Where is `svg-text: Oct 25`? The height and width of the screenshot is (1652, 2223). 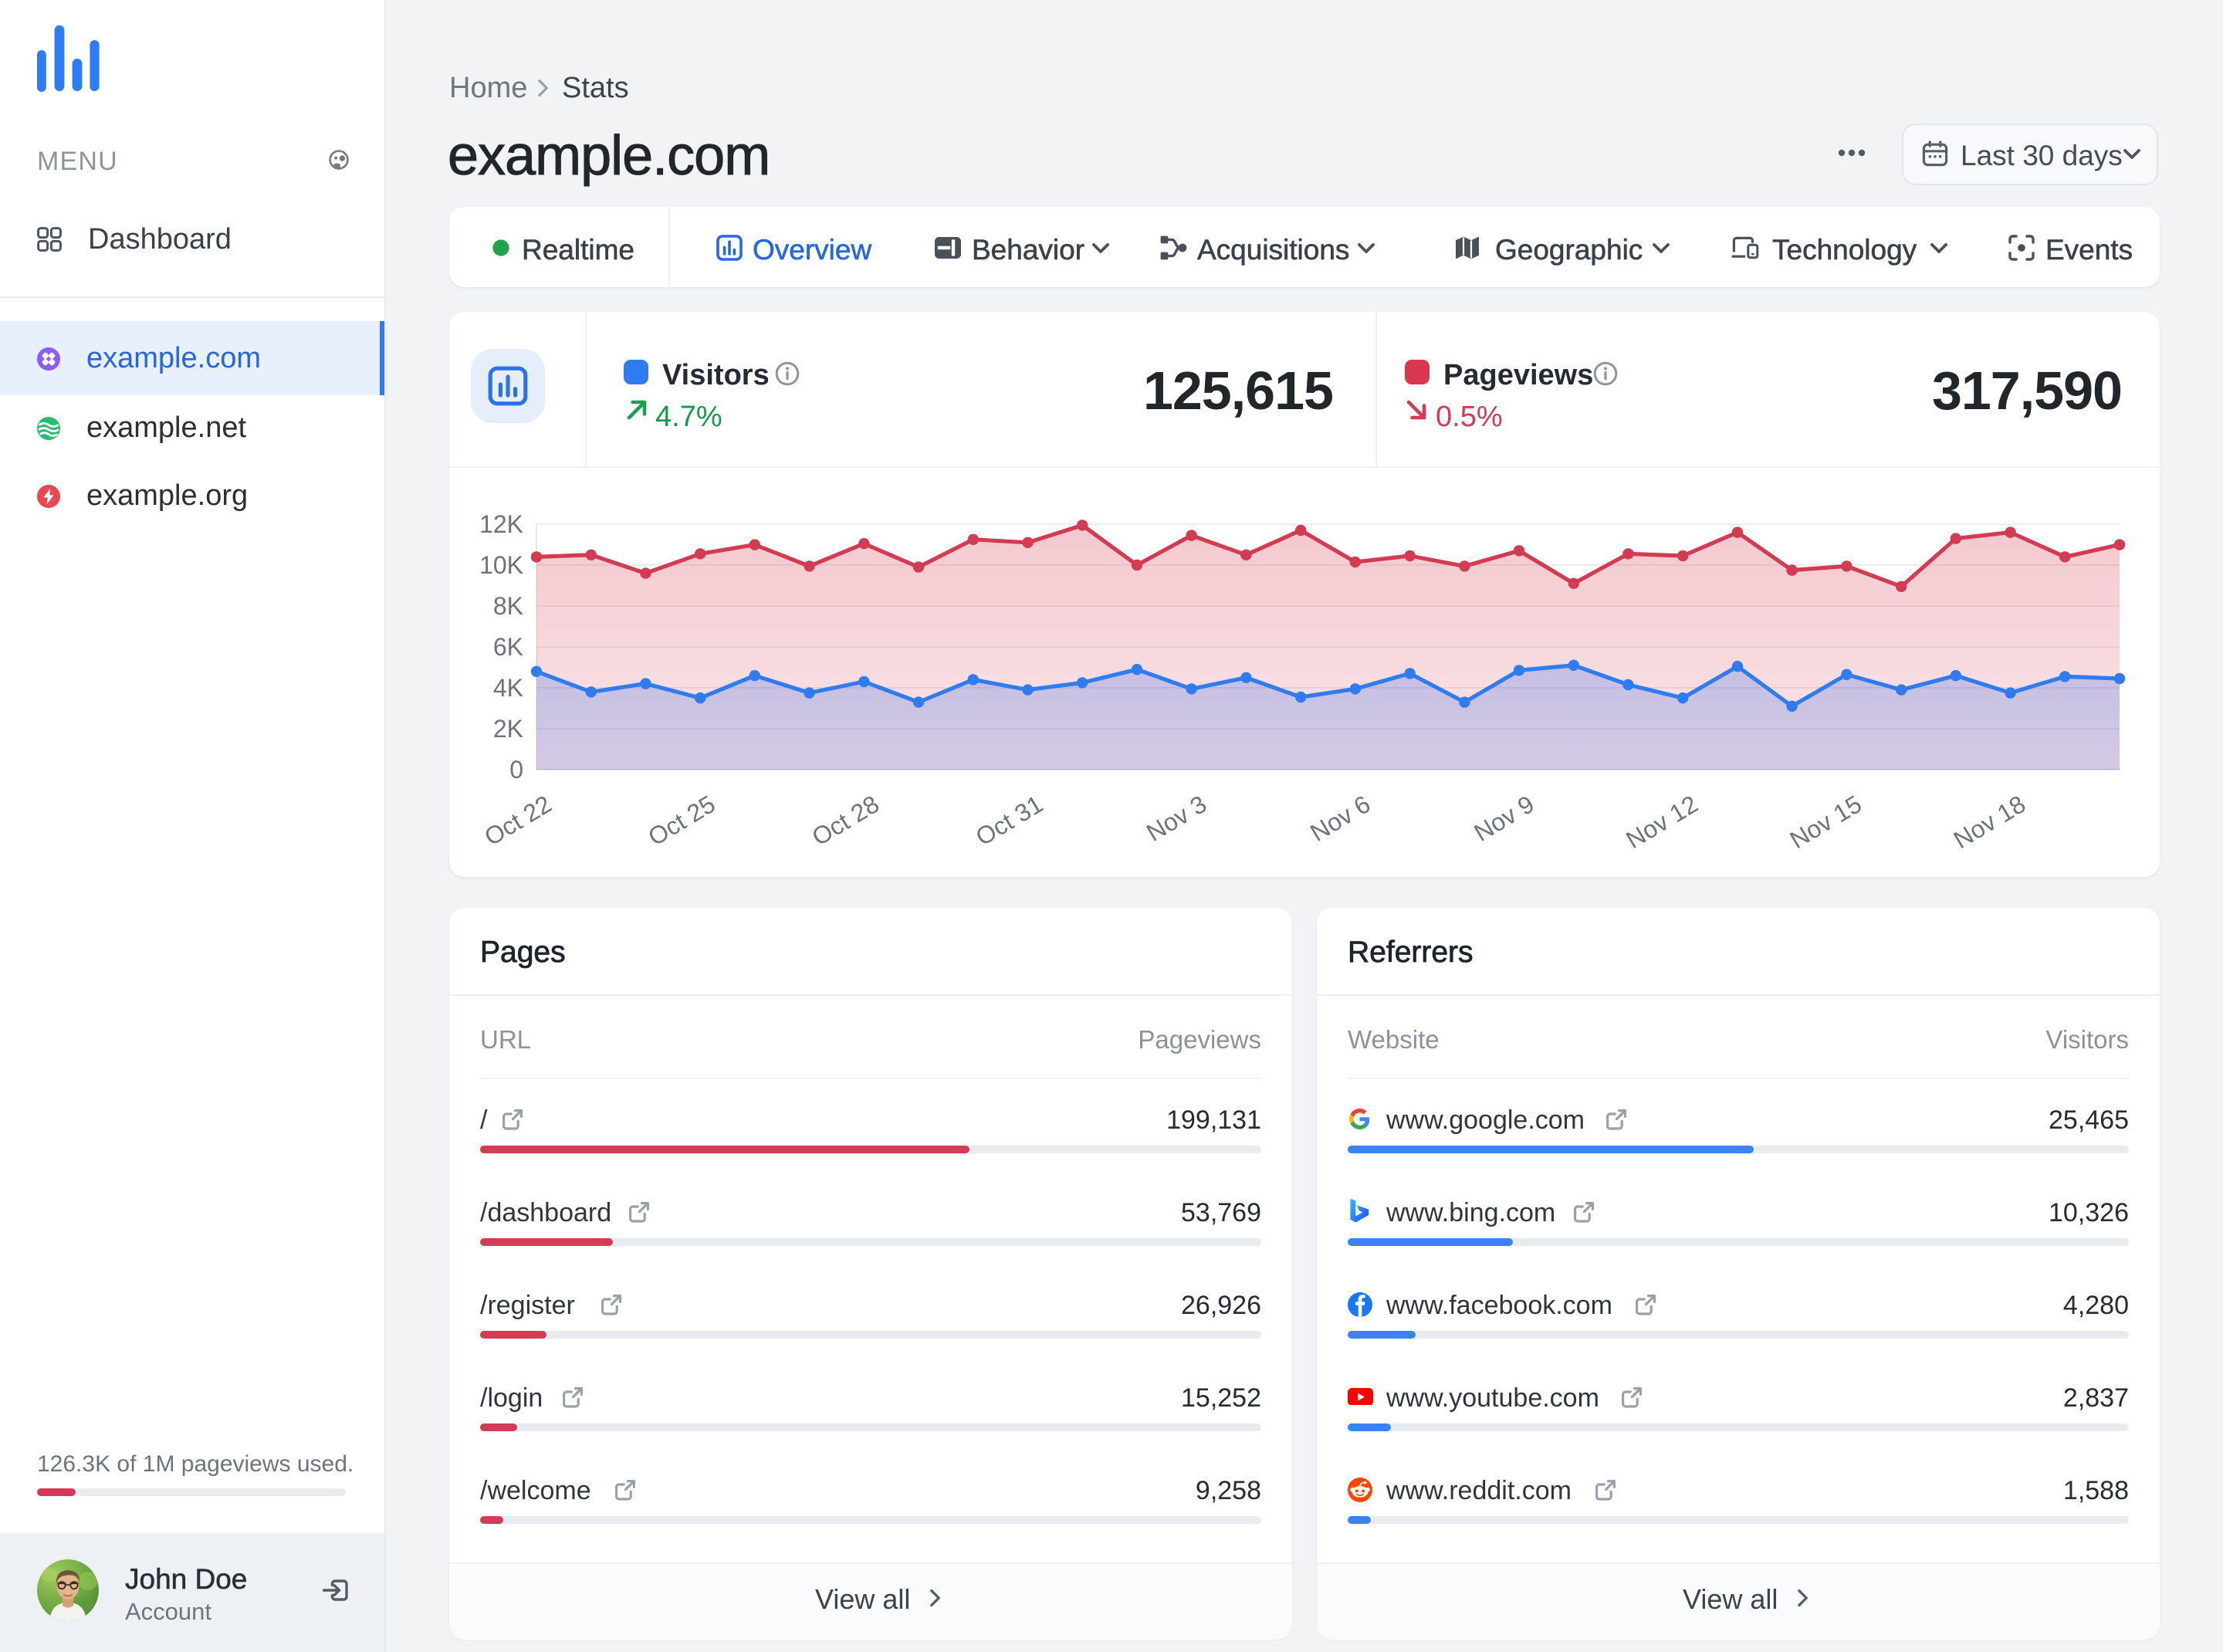
svg-text: Oct 25 is located at coordinates (681, 821).